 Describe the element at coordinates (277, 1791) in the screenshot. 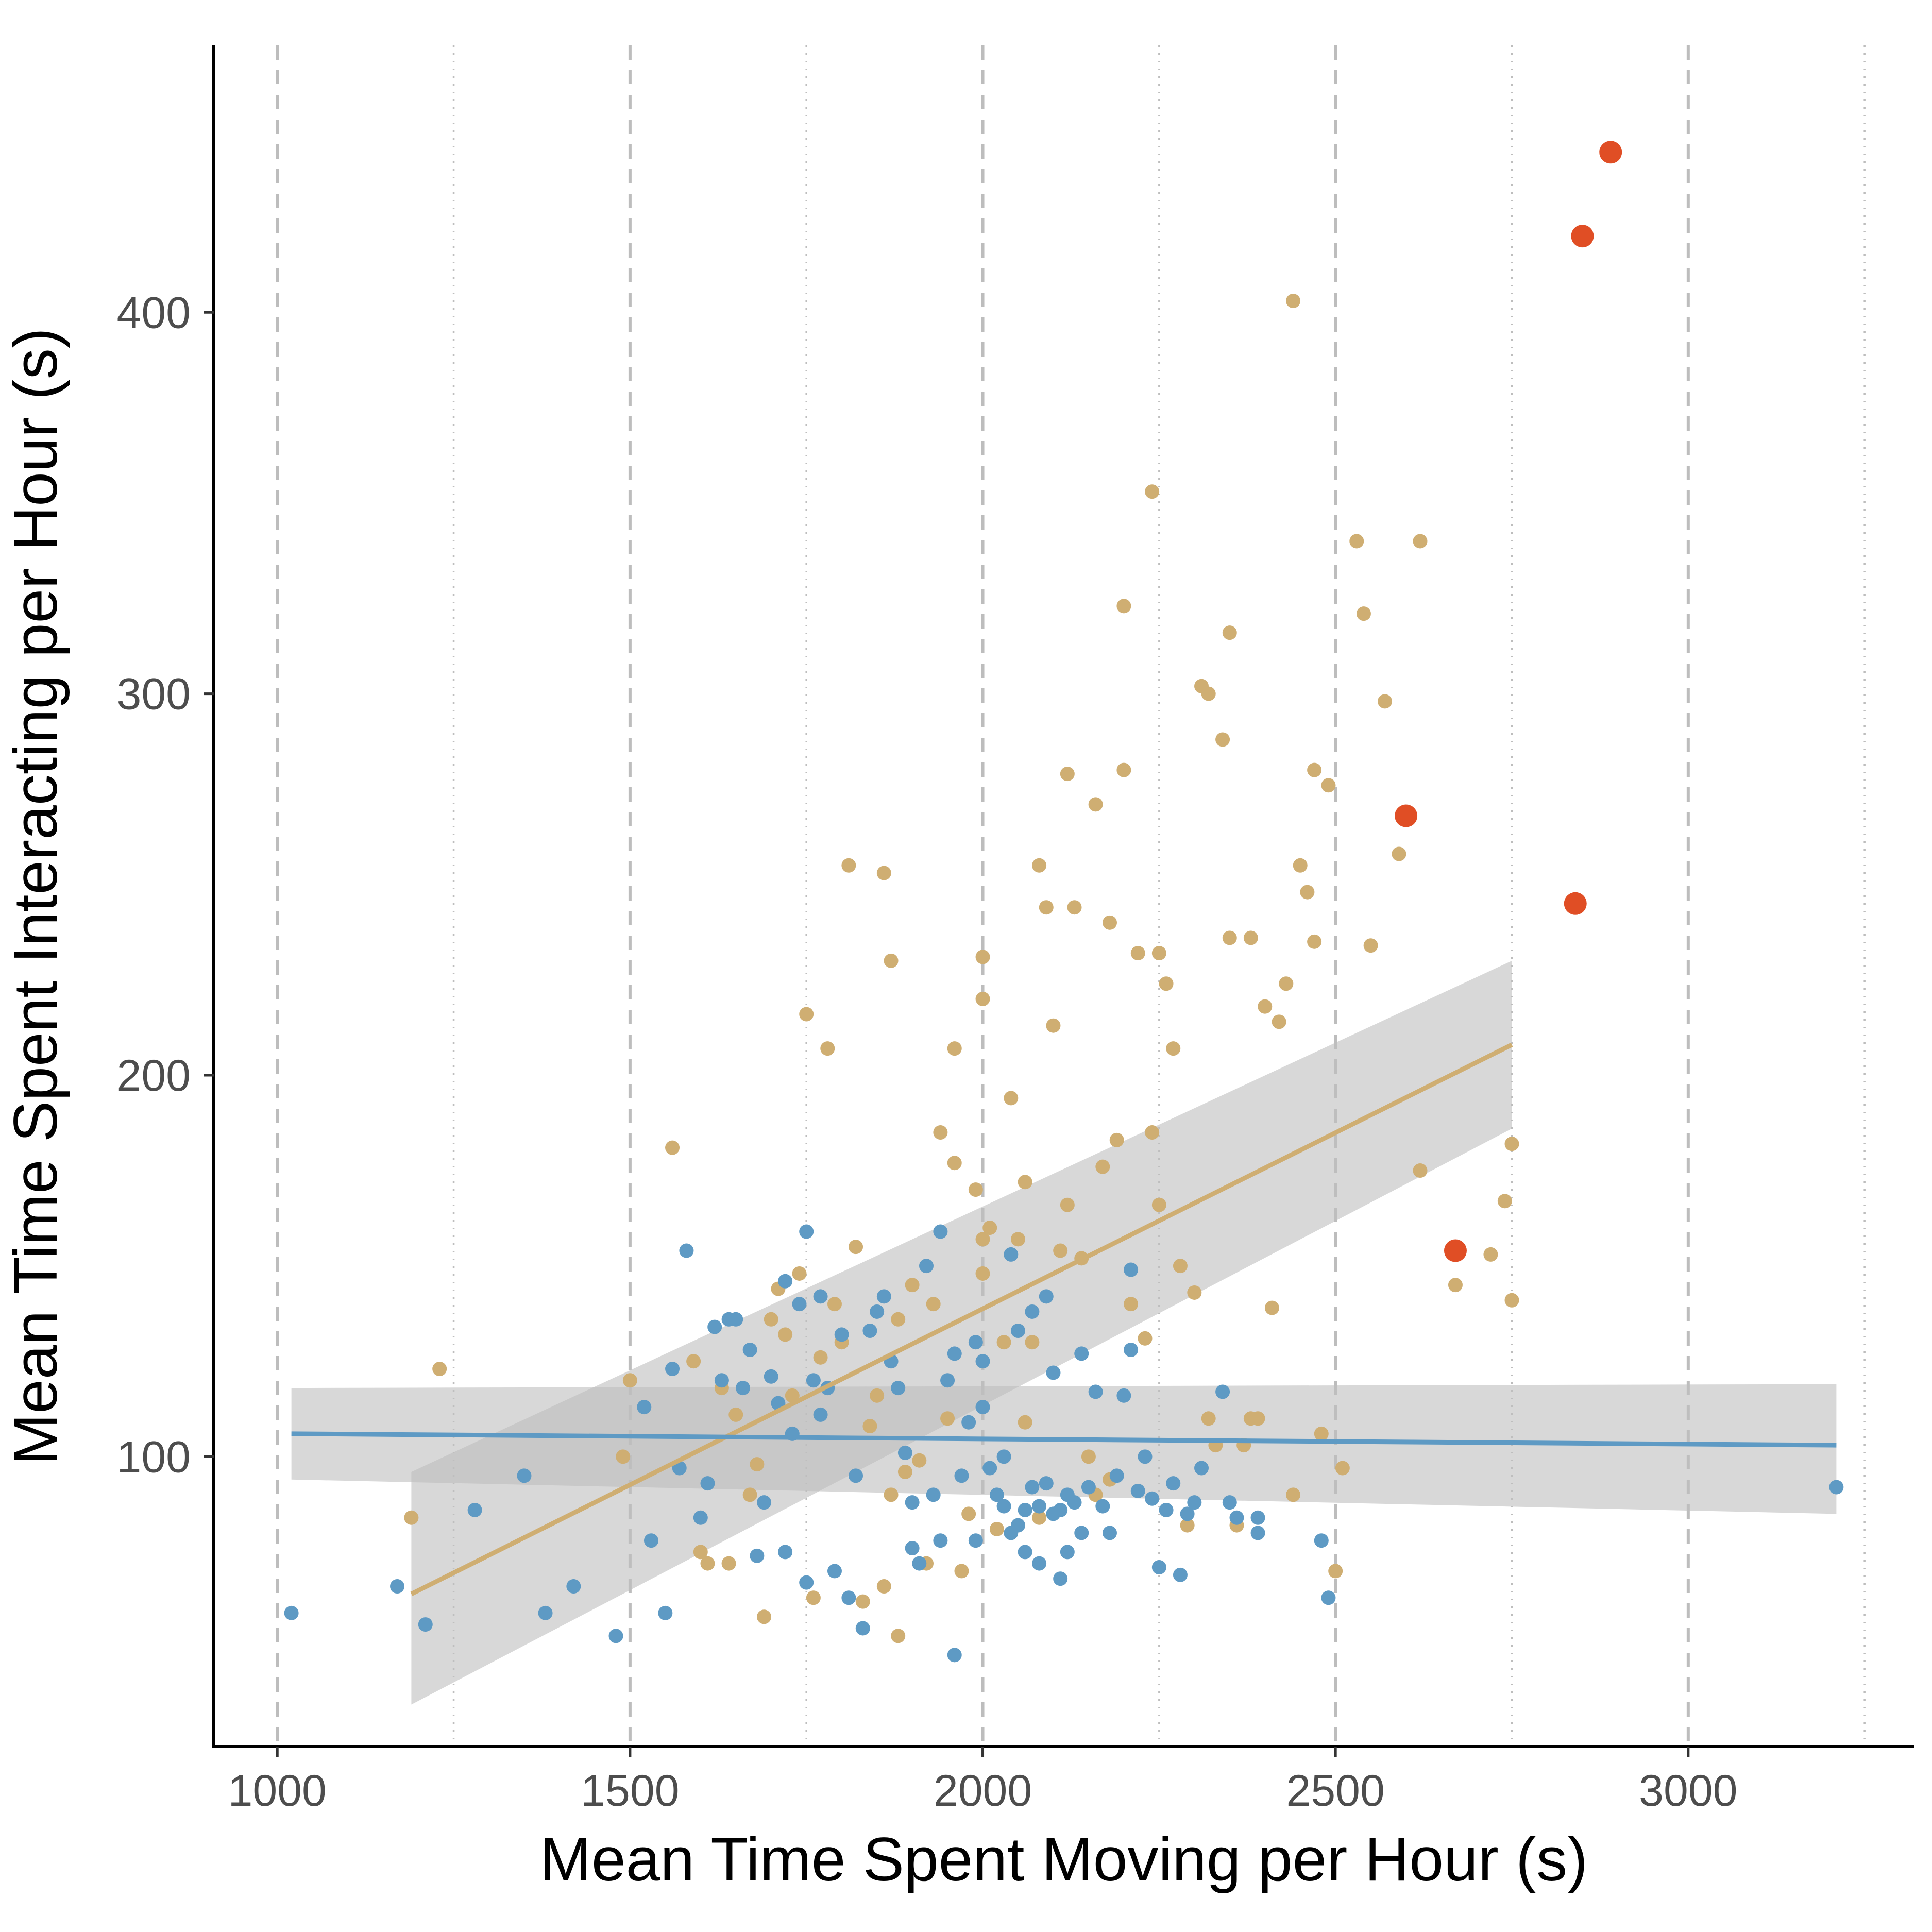

I see `x-tick-label: 1000` at that location.